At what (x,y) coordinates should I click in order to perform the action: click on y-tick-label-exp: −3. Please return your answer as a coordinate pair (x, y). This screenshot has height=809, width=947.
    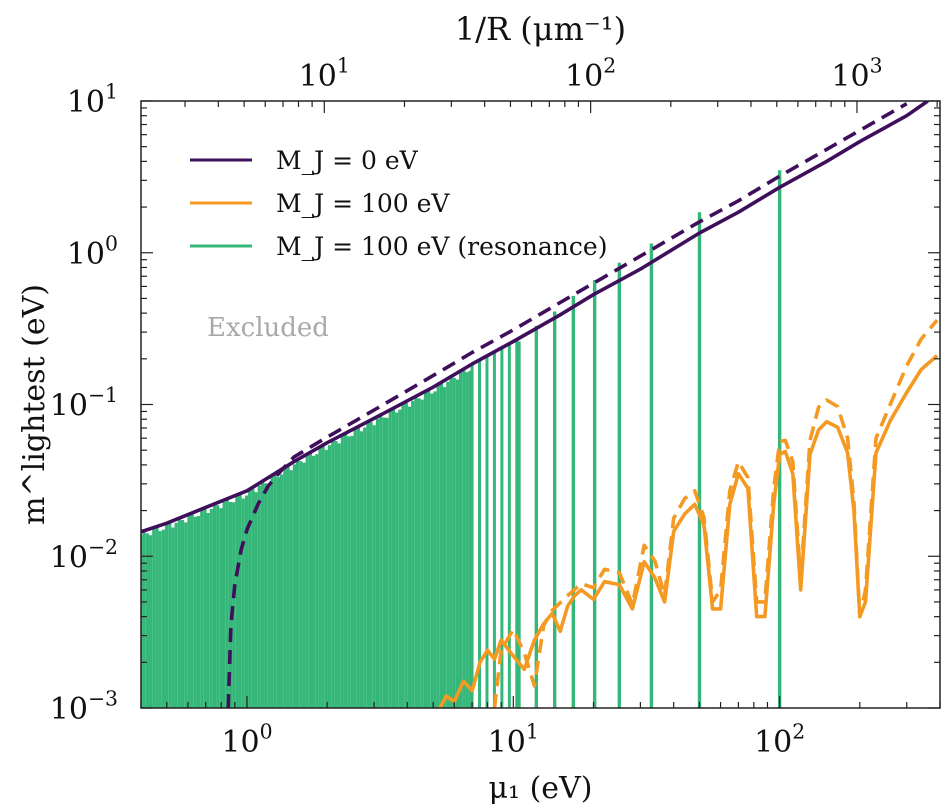
    Looking at the image, I should click on (103, 699).